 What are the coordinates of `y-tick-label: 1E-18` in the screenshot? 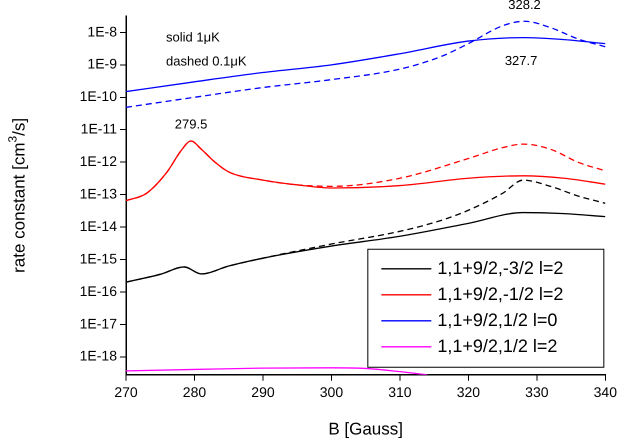 It's located at (99, 356).